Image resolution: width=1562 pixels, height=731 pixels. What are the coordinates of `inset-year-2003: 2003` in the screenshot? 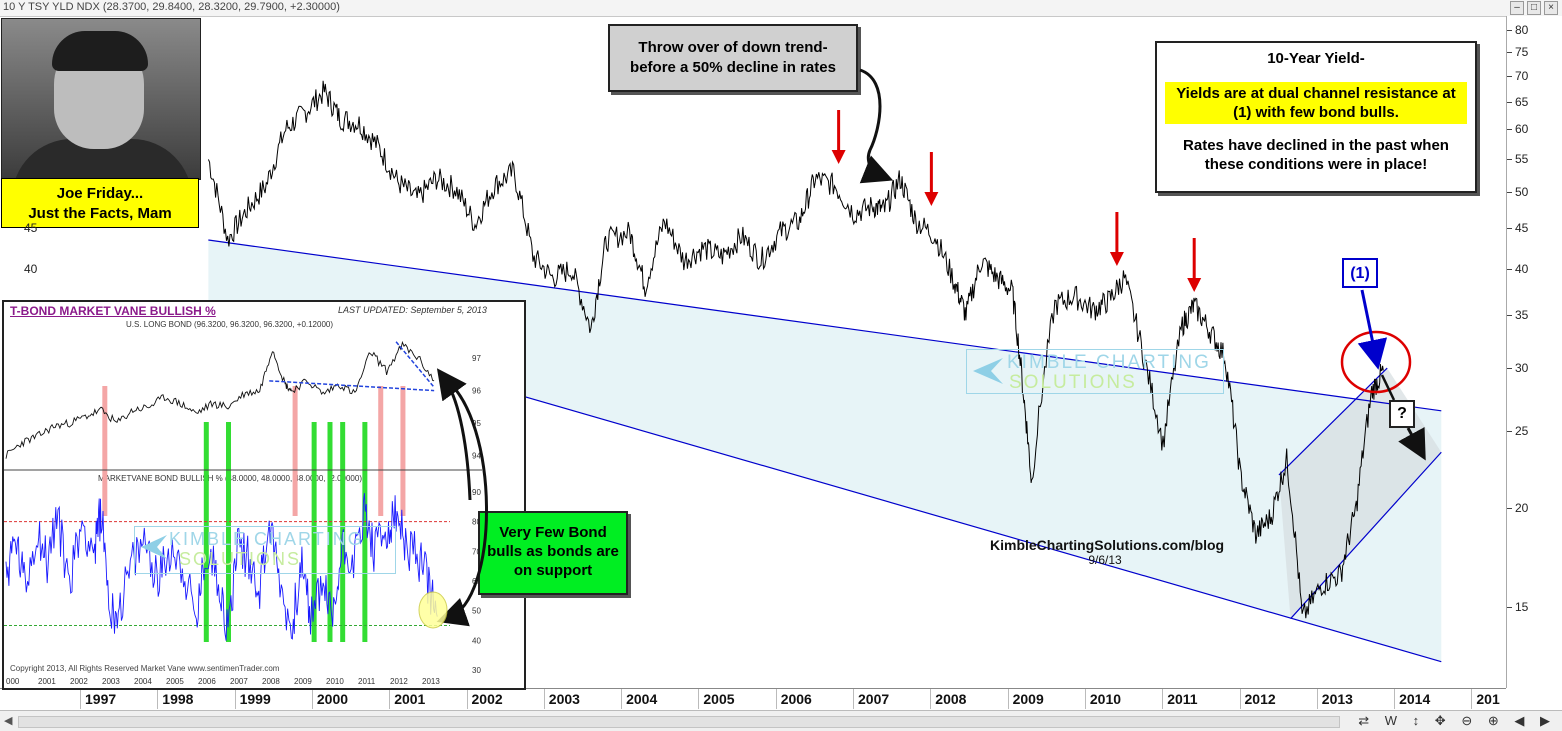 It's located at (111, 681).